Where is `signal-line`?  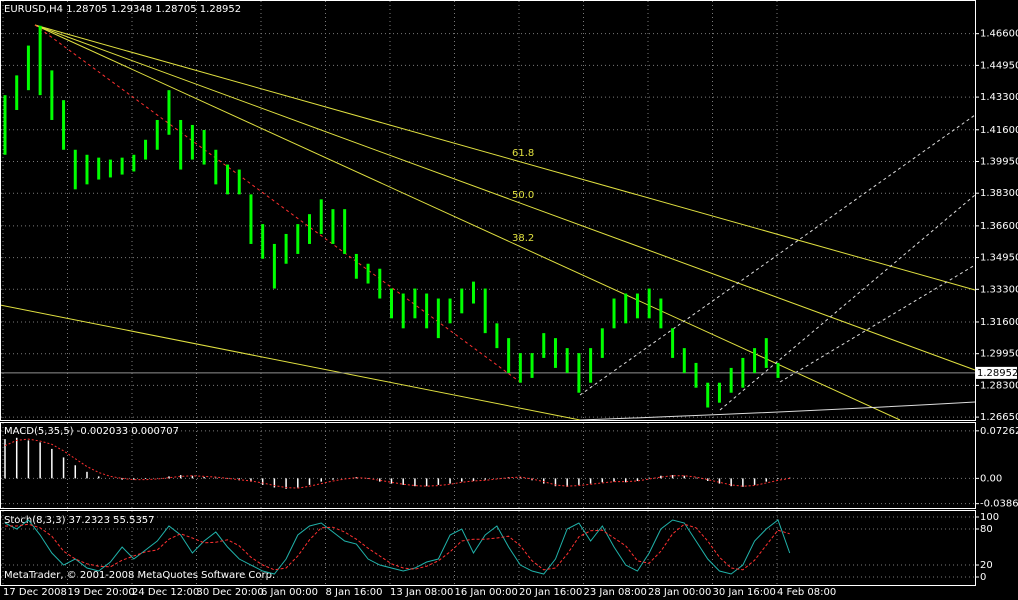 signal-line is located at coordinates (397, 463).